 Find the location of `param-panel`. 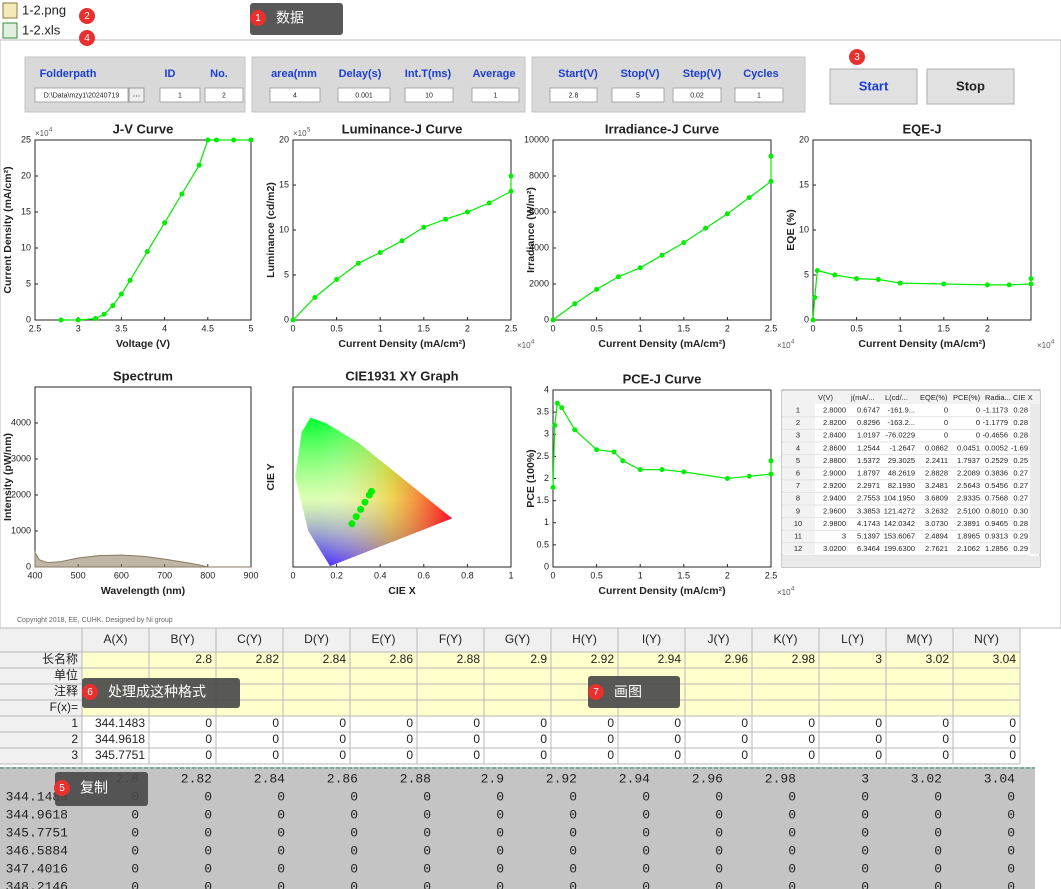

param-panel is located at coordinates (388, 84).